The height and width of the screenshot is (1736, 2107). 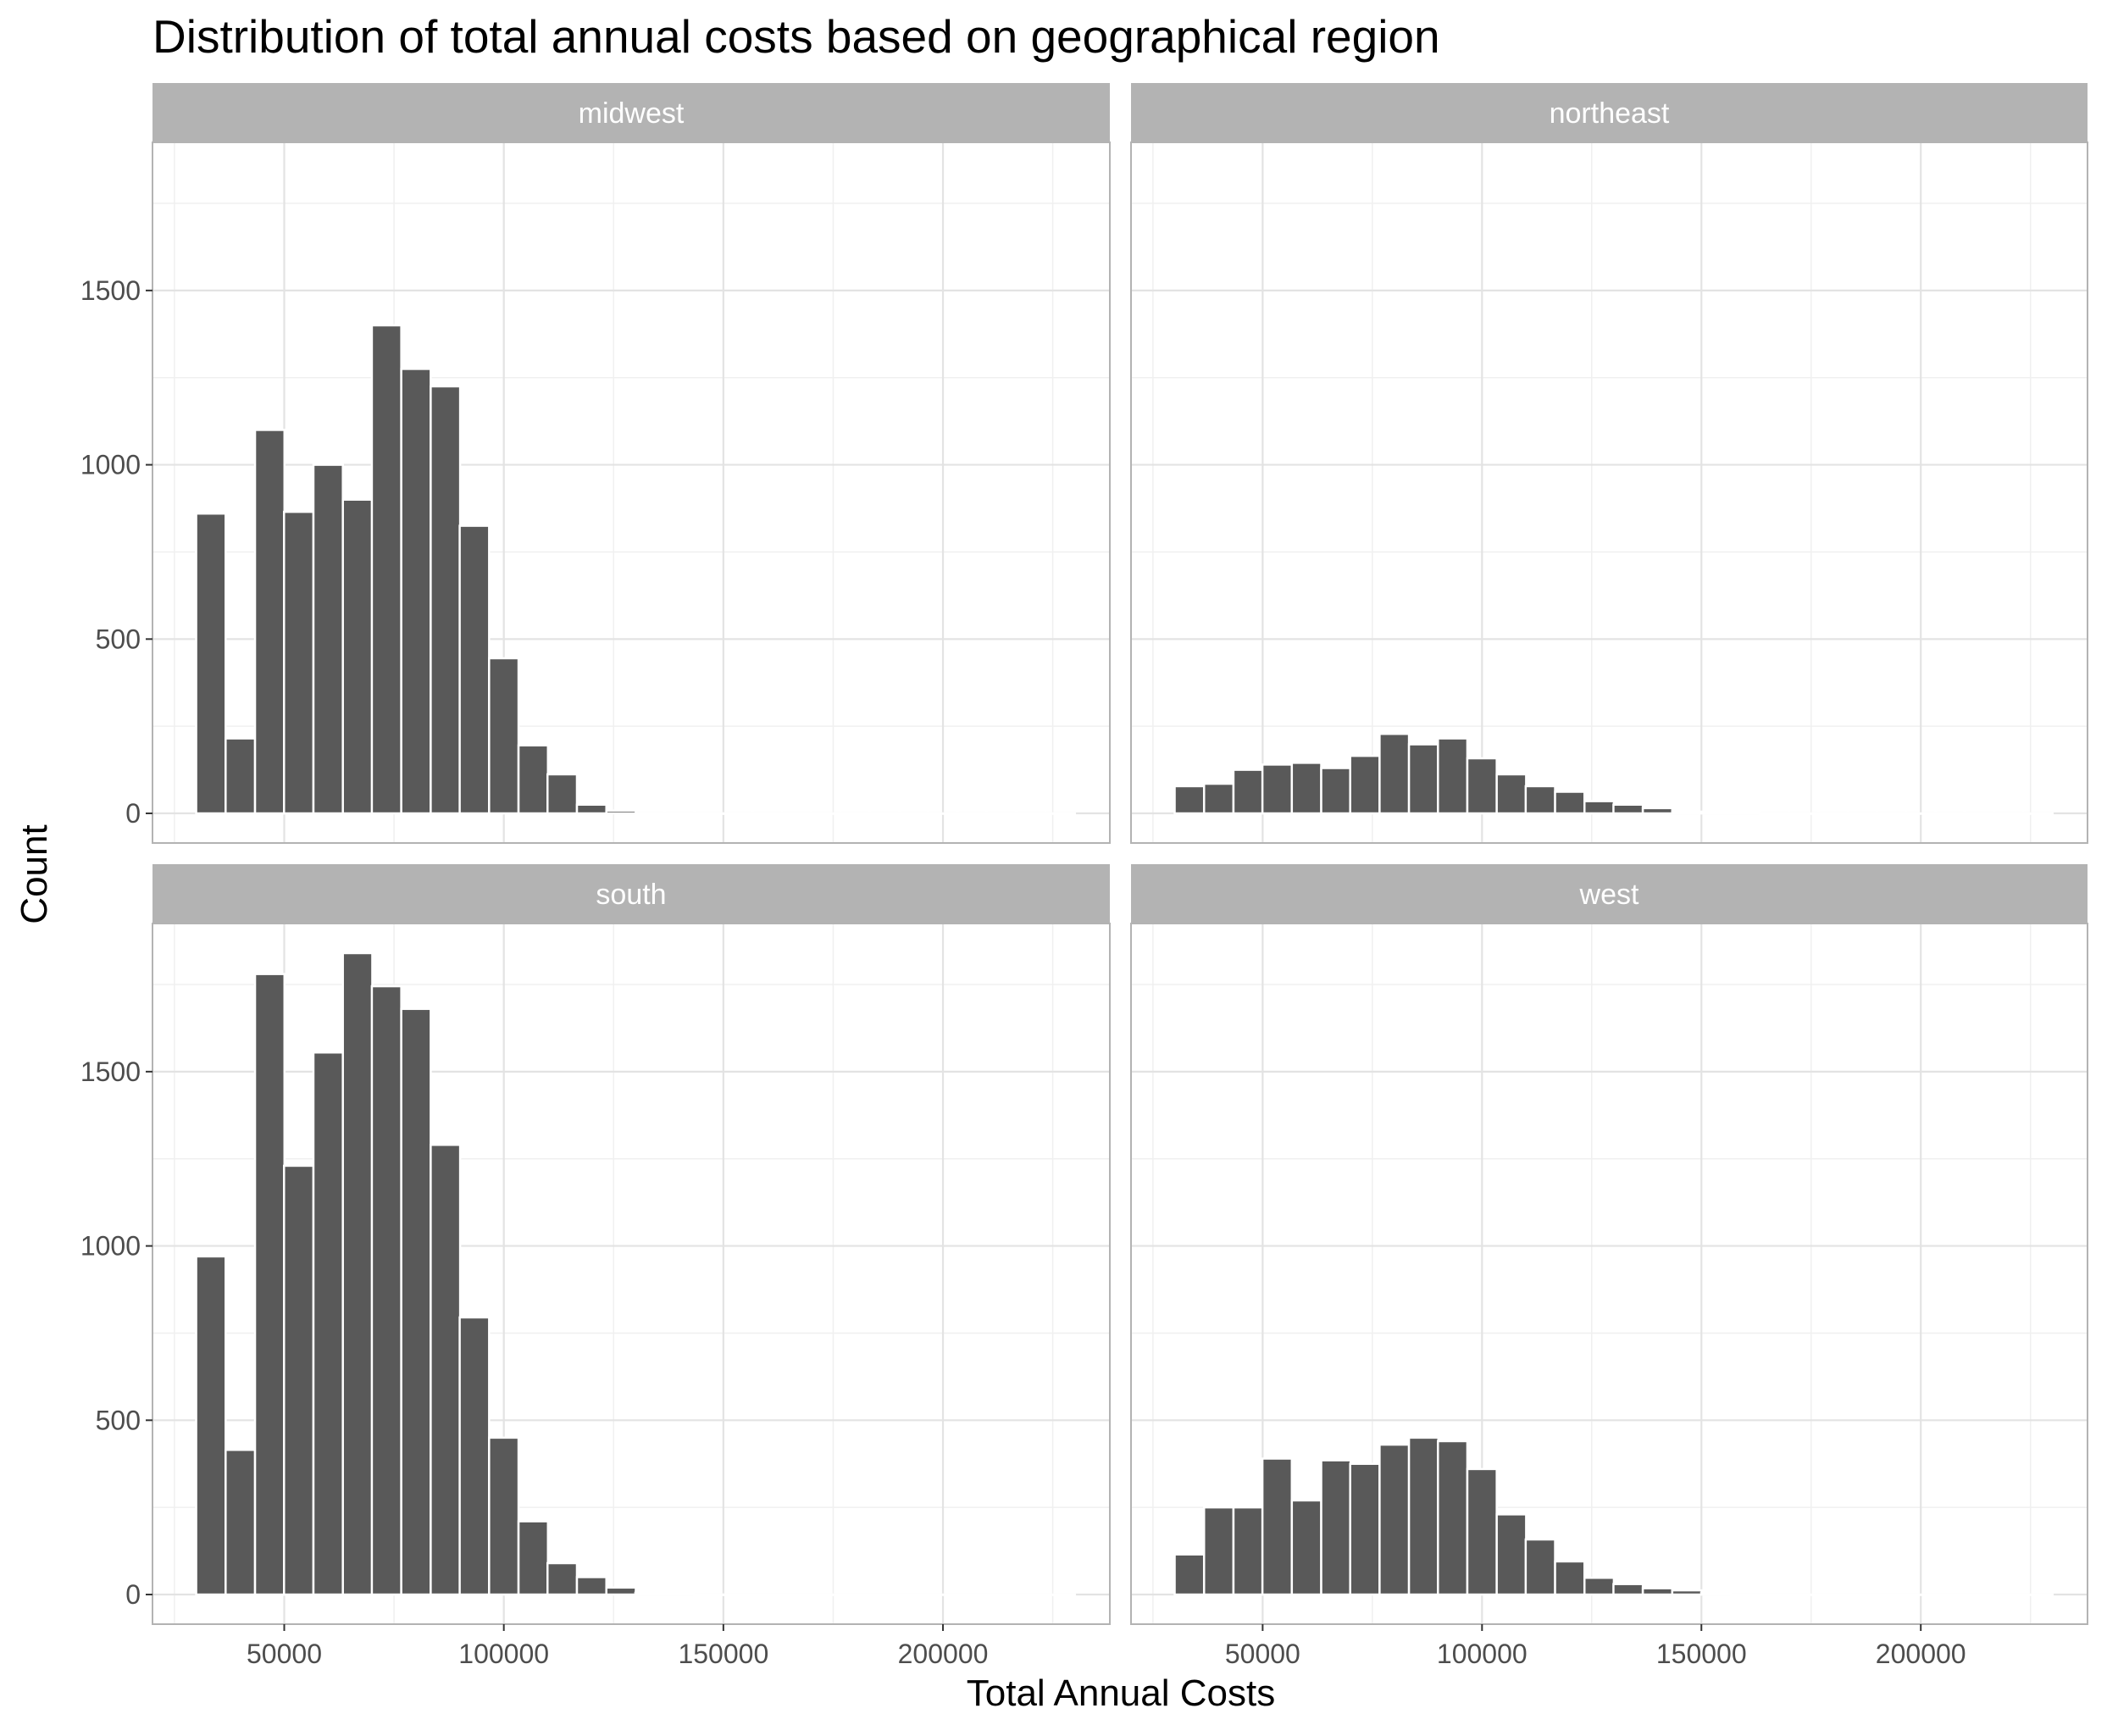 I want to click on facet-strip-label: midwest, so click(x=632, y=113).